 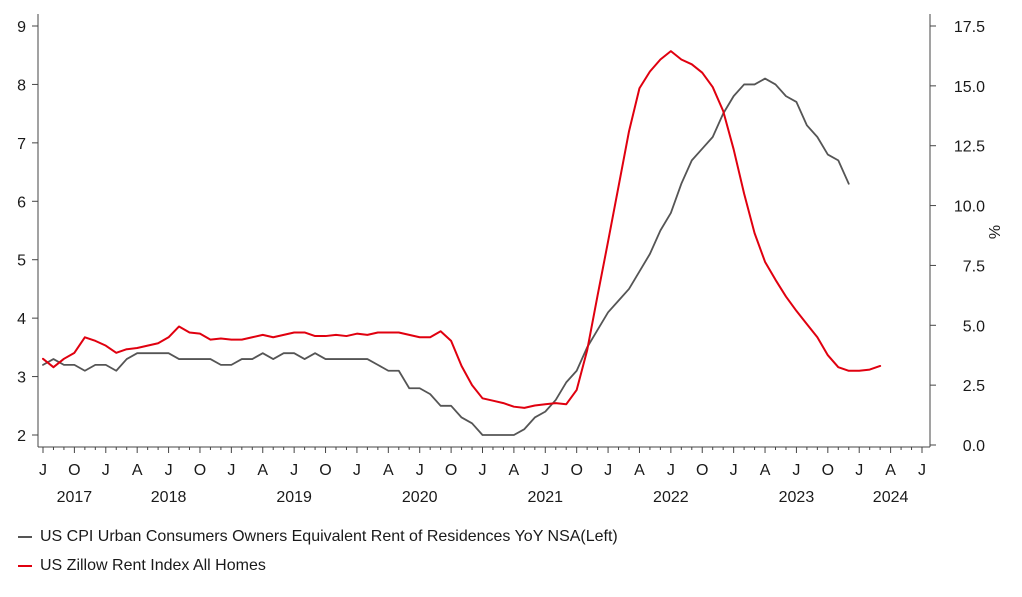 What do you see at coordinates (21, 319) in the screenshot?
I see `left-axis-tick-label: 4` at bounding box center [21, 319].